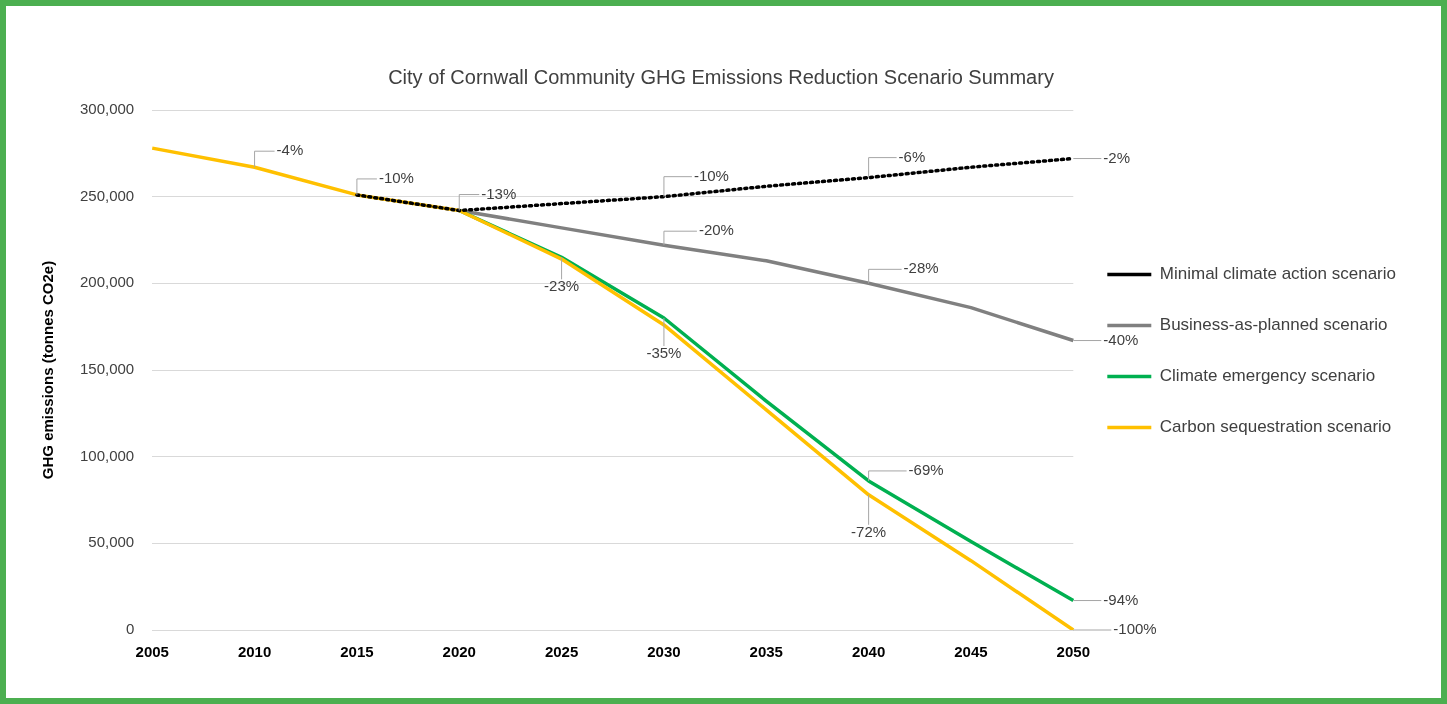  I want to click on annotation: -20%, so click(716, 230).